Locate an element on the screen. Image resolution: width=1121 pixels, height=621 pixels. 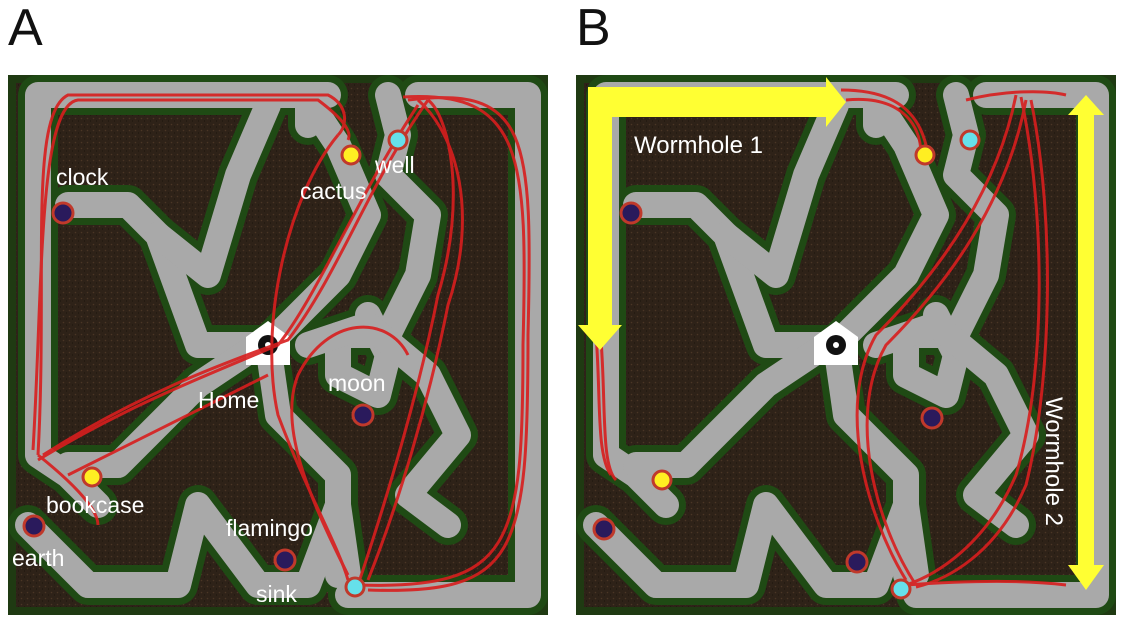
landmark-moon-a is located at coordinates (363, 415).